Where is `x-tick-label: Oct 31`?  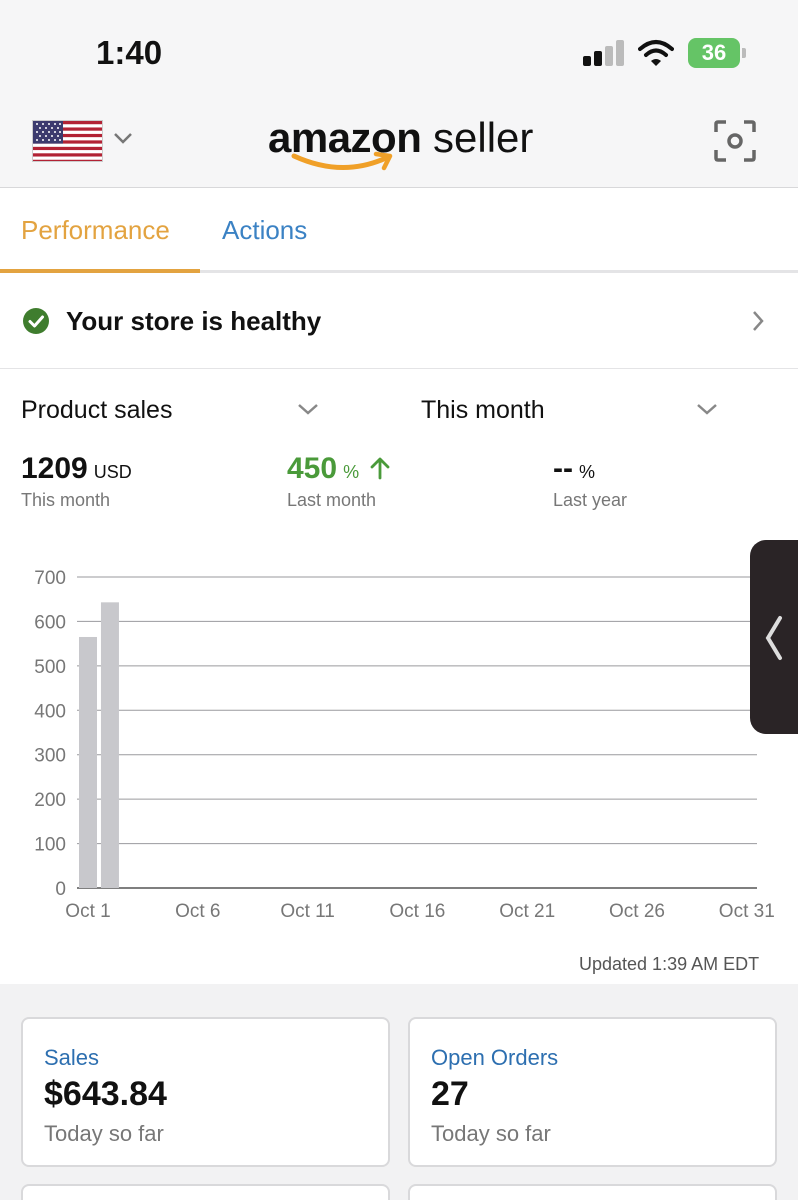 x-tick-label: Oct 31 is located at coordinates (747, 911).